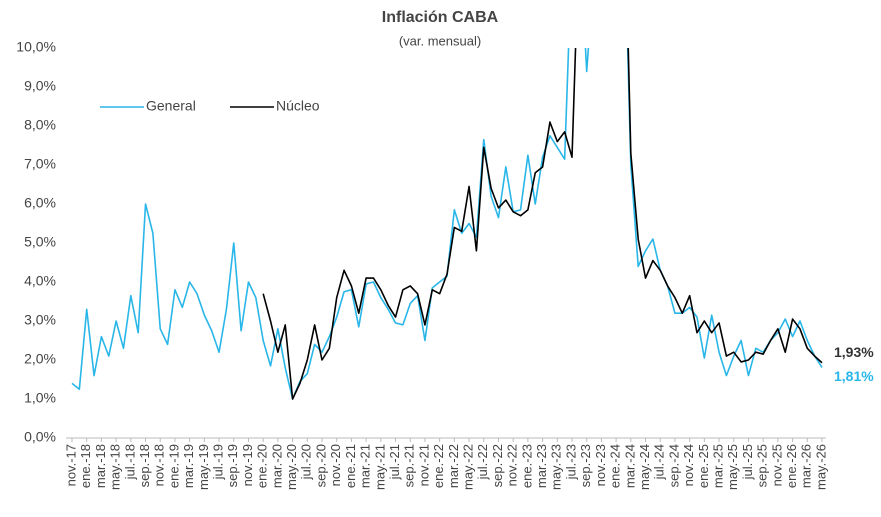 The width and height of the screenshot is (881, 517). Describe the element at coordinates (776, 465) in the screenshot. I see `x-tick-label: nov.-25` at that location.